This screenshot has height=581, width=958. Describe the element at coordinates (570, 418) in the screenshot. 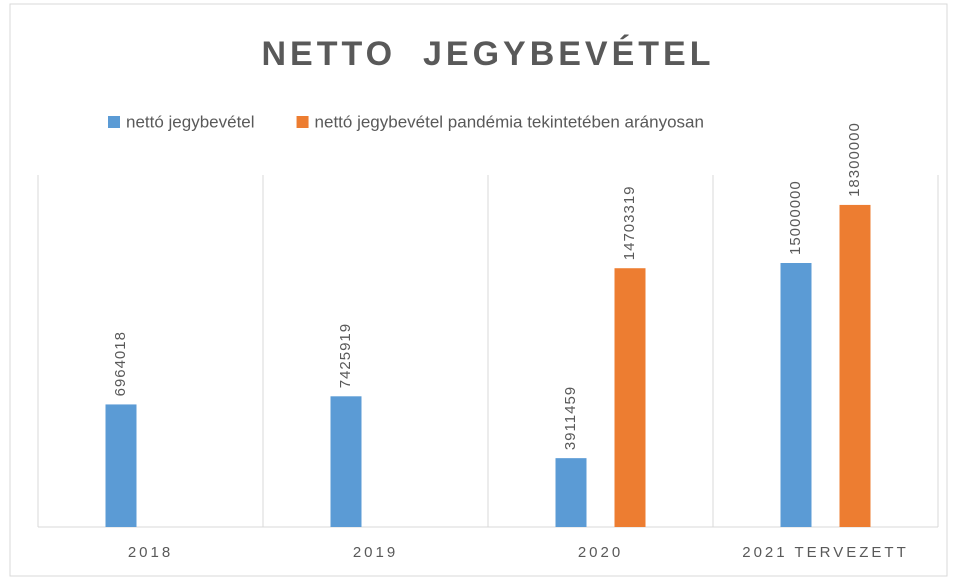

I see `data-label: 3911459` at that location.